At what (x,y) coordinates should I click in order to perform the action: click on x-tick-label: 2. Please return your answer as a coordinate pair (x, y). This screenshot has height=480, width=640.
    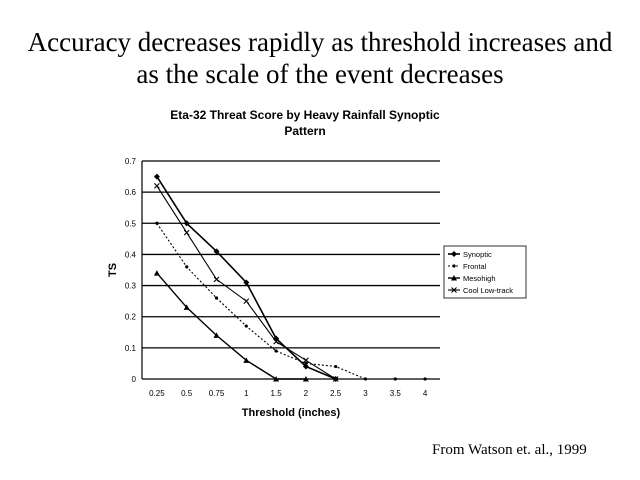
    Looking at the image, I should click on (306, 393).